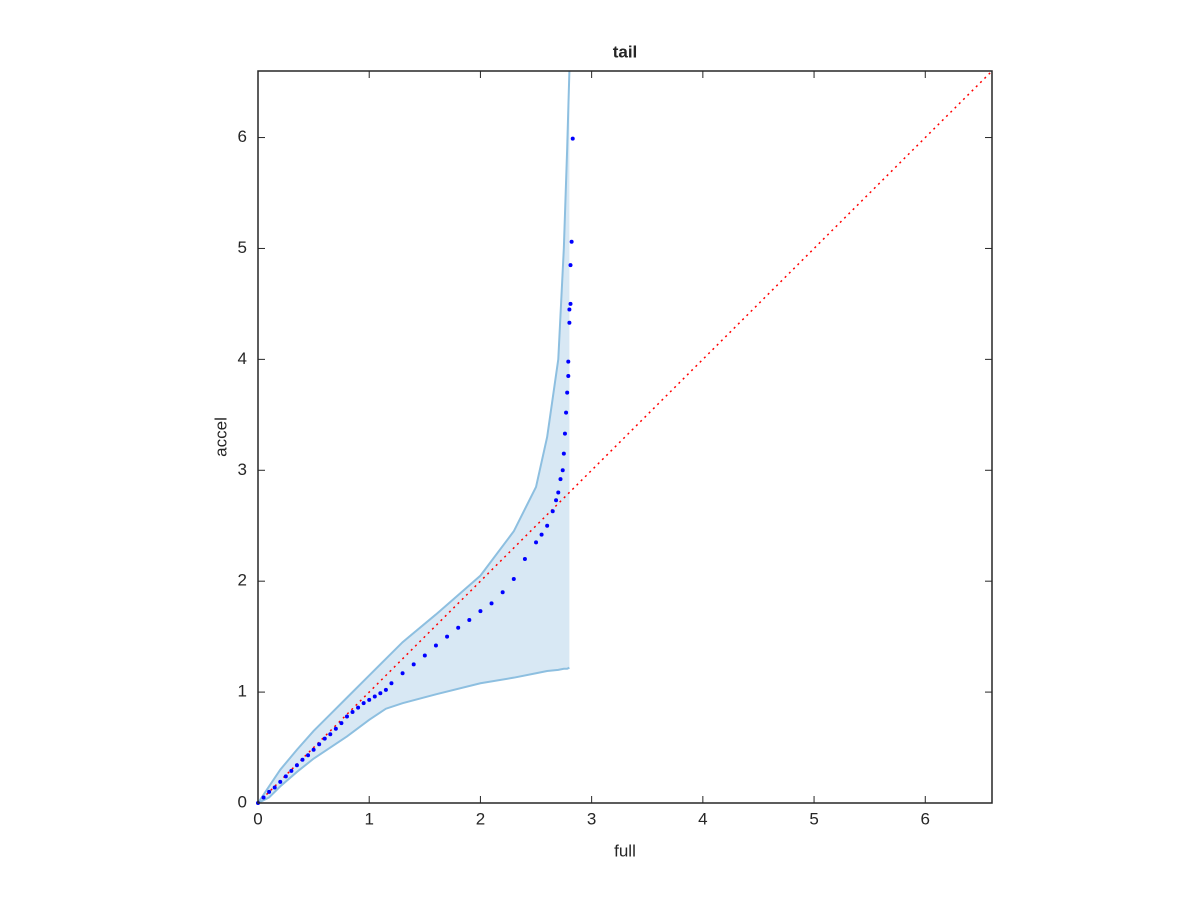  I want to click on y-tick-label: 3, so click(242, 469).